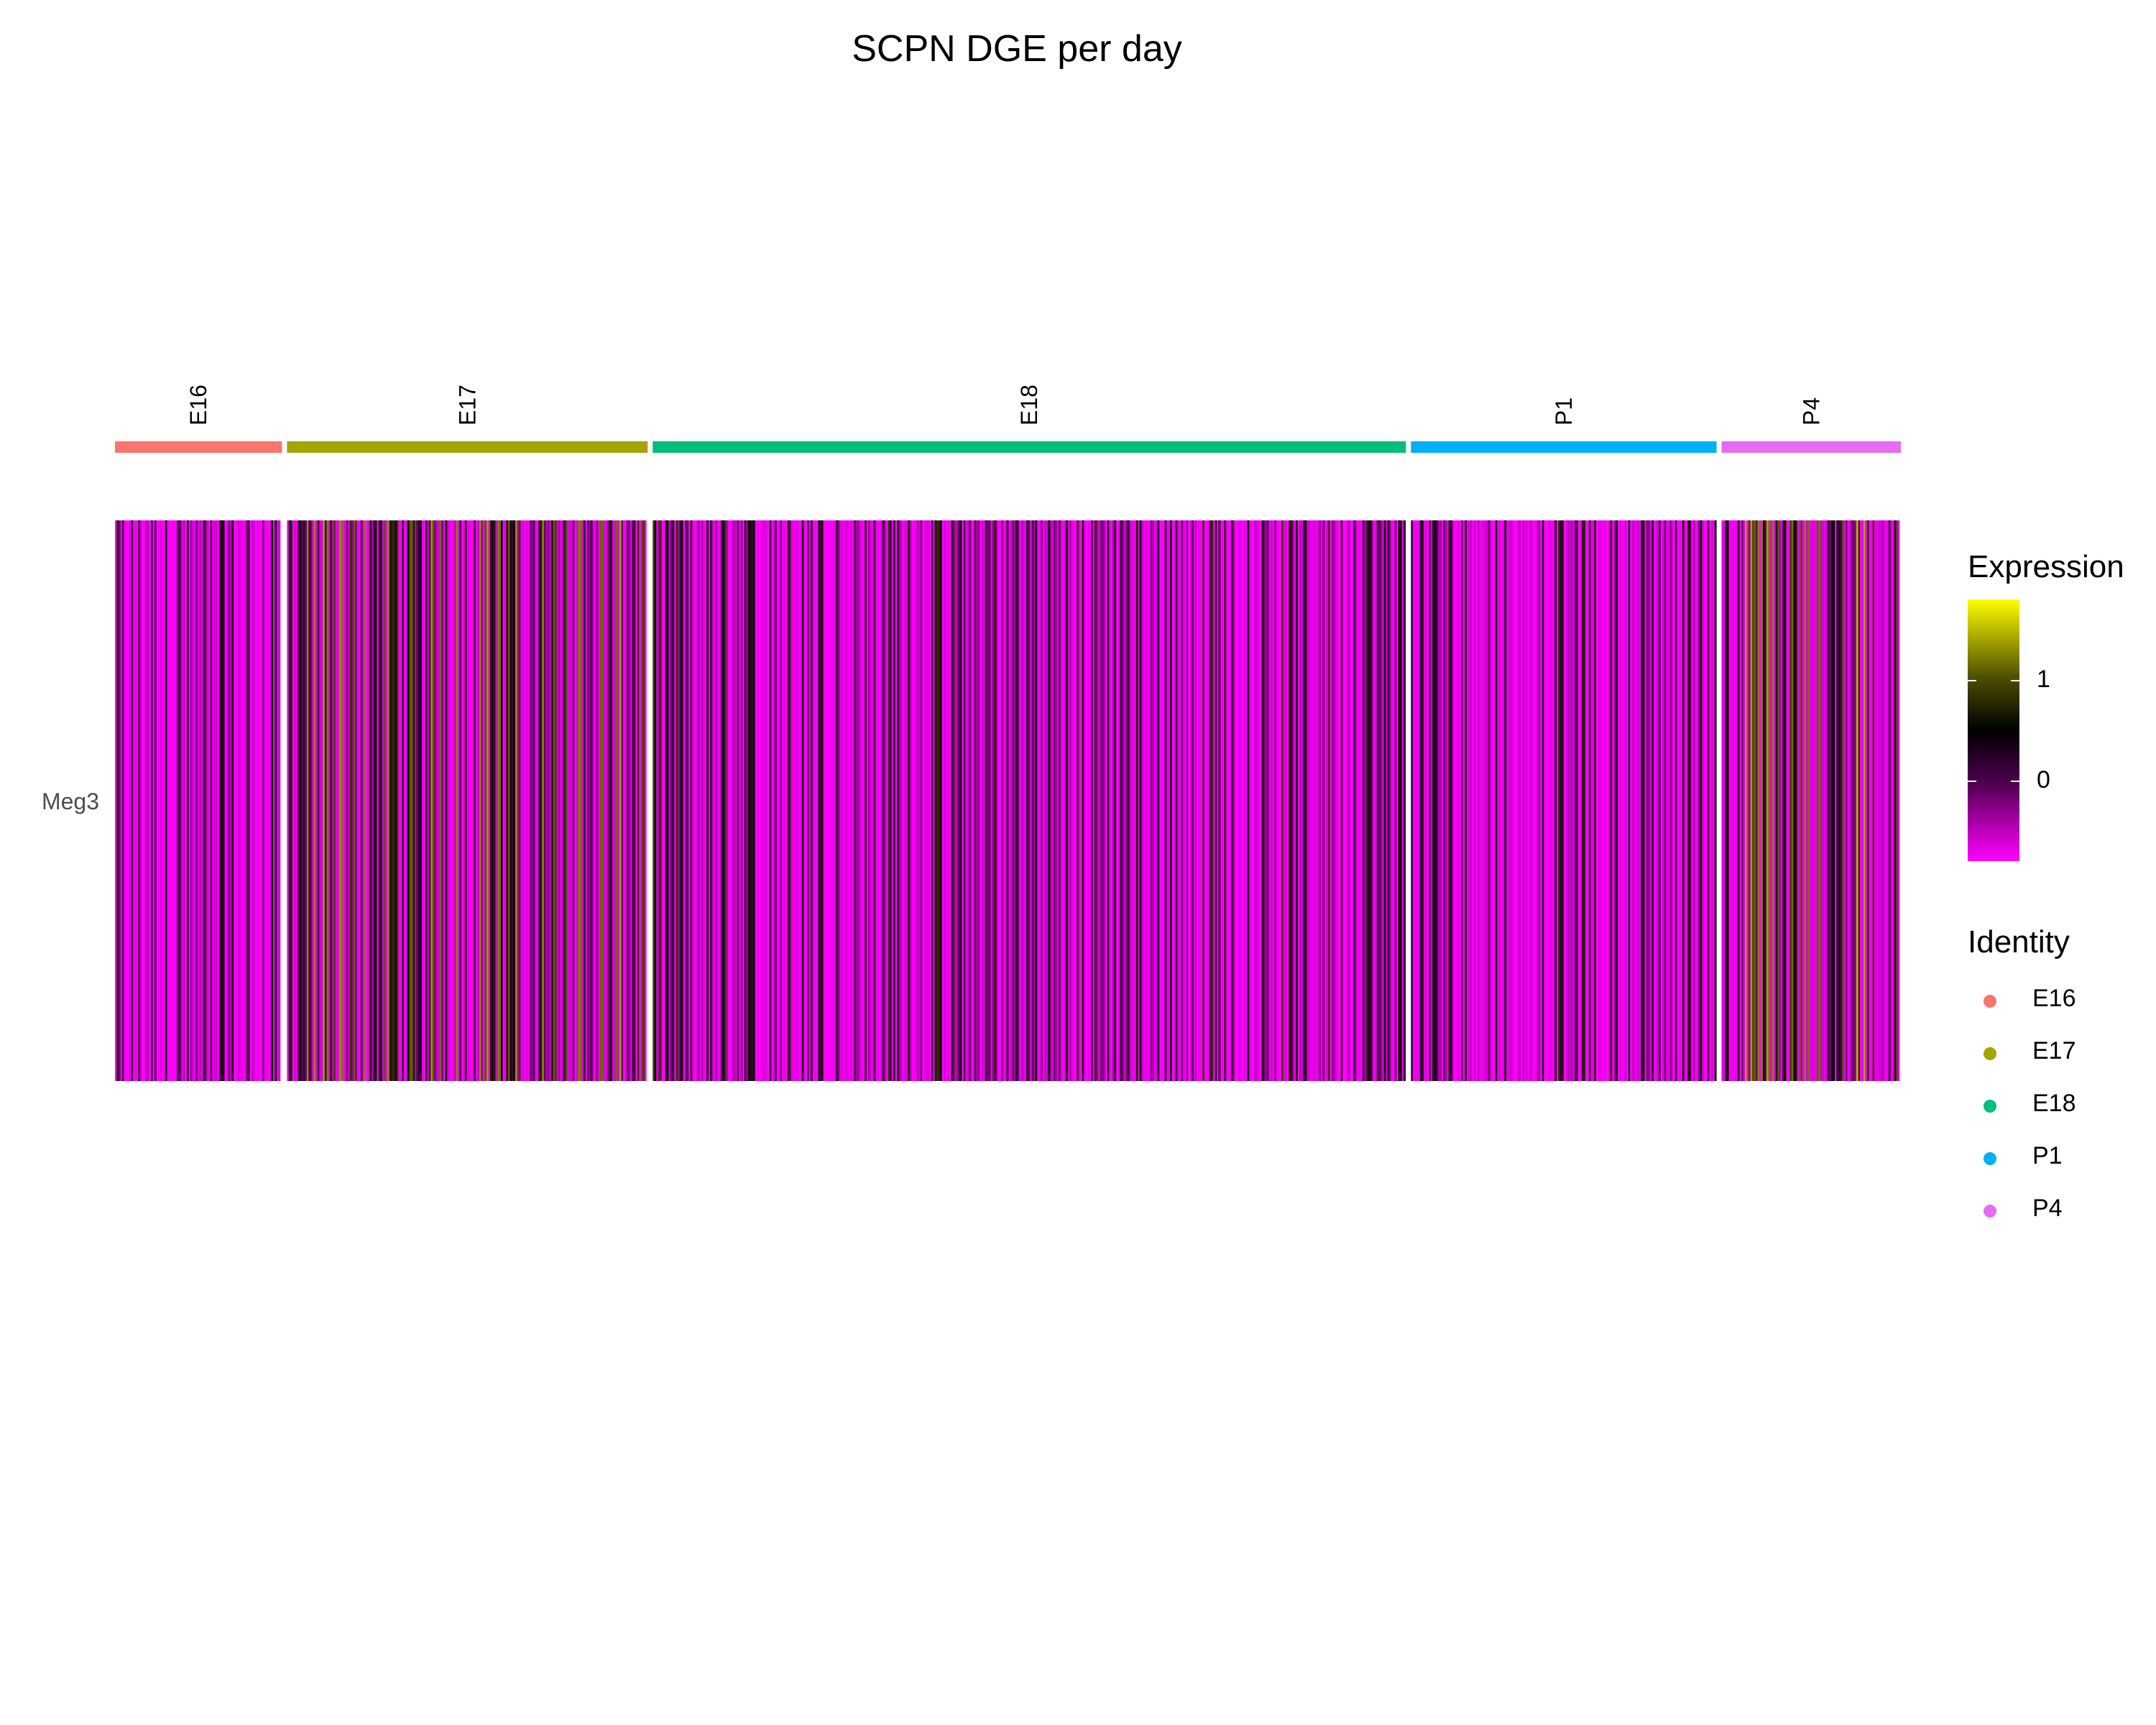  I want to click on heatmap-block-e16, so click(198, 800).